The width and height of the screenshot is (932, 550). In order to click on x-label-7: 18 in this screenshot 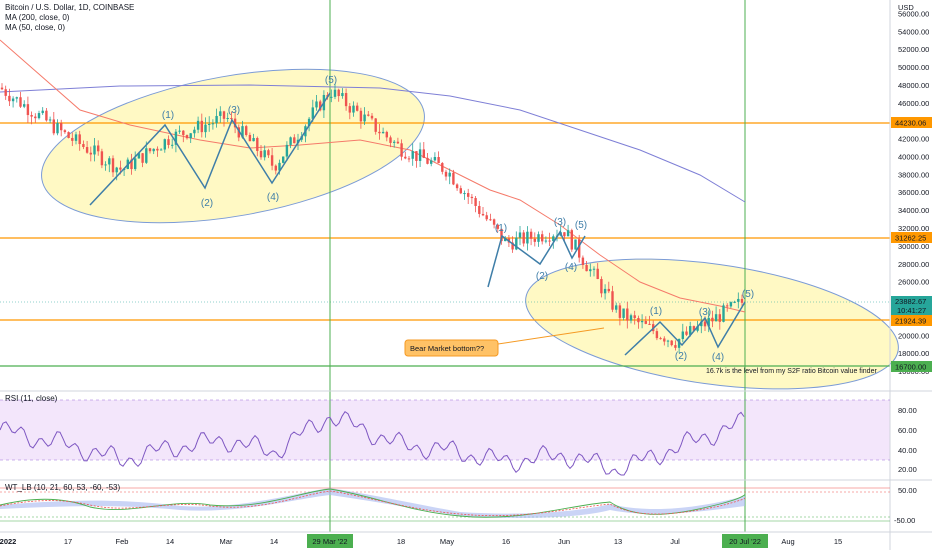, I will do `click(401, 541)`.